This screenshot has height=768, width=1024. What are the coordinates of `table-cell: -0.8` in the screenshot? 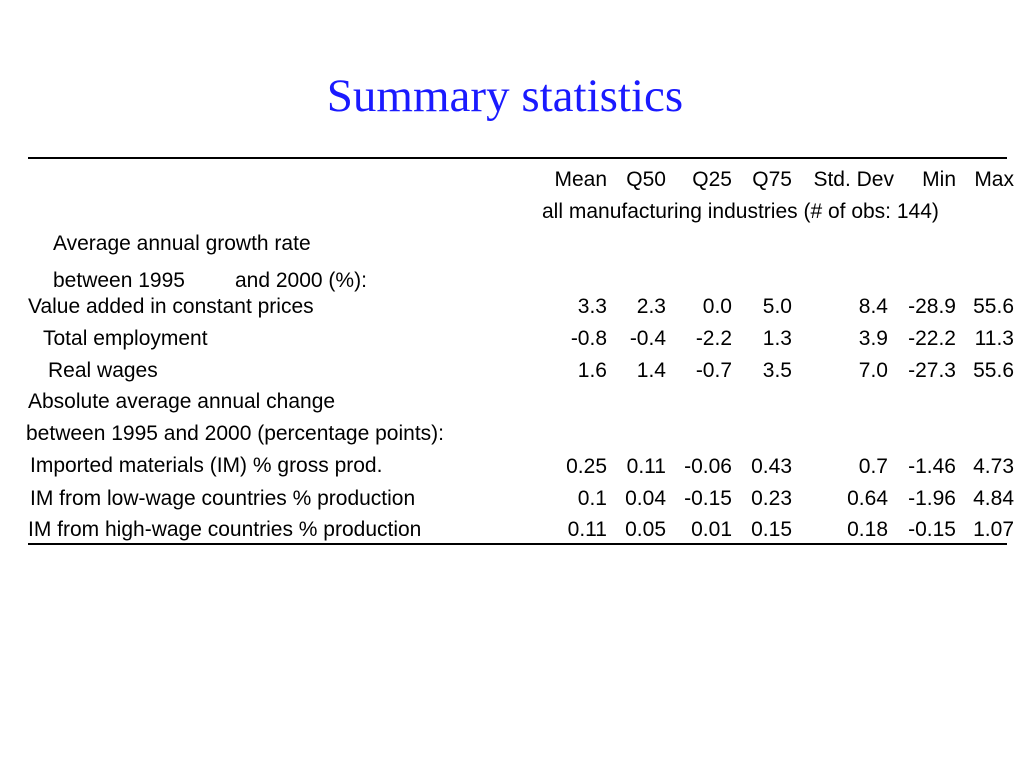 It's located at (588, 338).